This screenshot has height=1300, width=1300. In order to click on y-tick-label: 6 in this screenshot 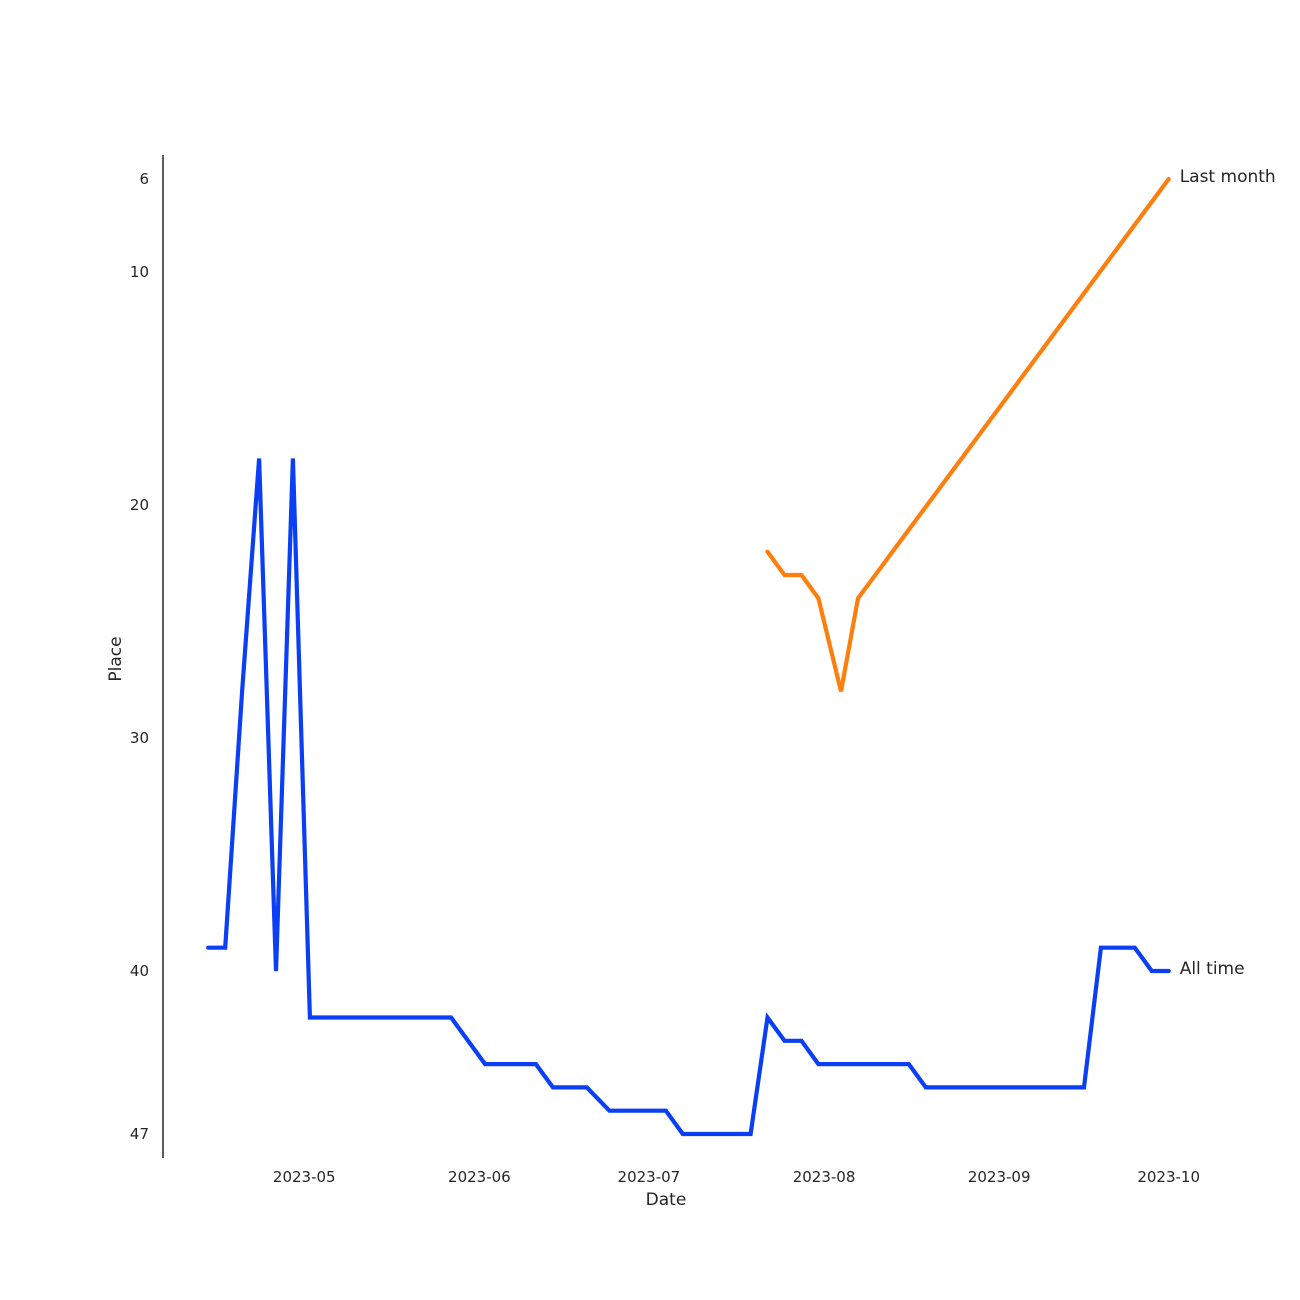, I will do `click(144, 179)`.